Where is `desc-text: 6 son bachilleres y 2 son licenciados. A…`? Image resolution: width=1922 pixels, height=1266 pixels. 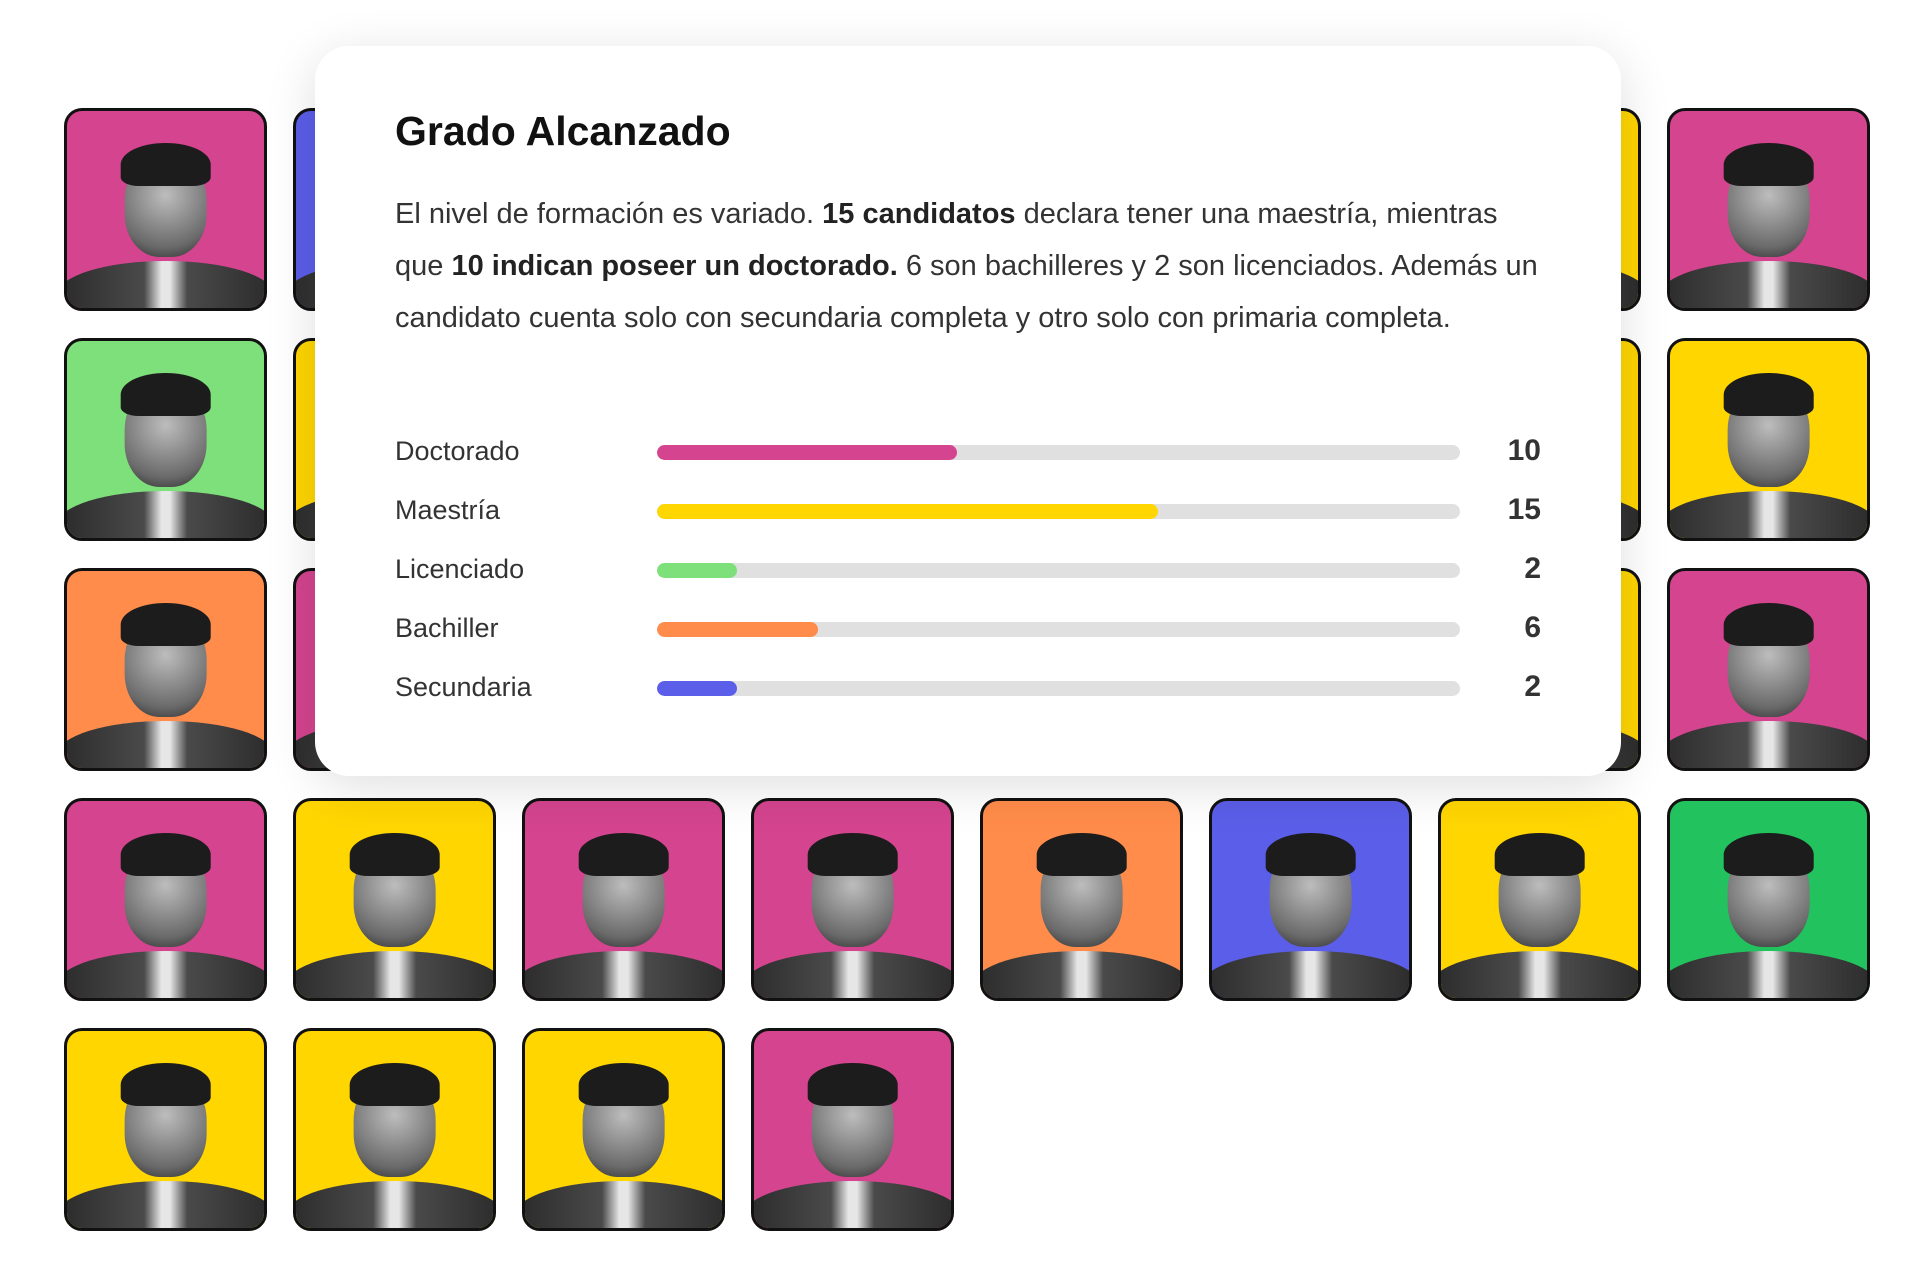 desc-text: 6 son bachilleres y 2 son licenciados. A… is located at coordinates (966, 292).